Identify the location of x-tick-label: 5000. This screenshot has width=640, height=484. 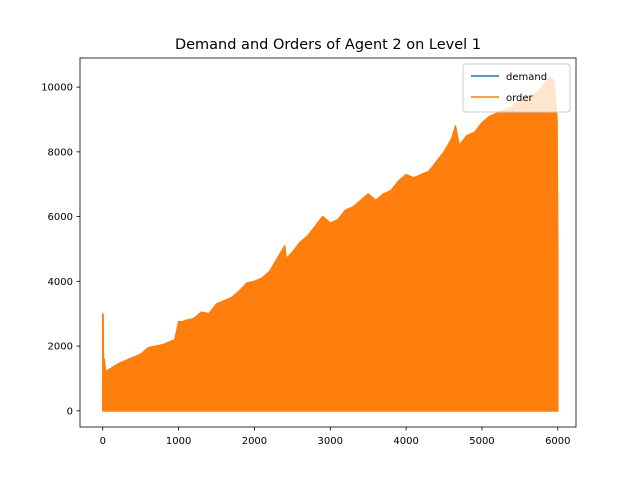
(481, 441).